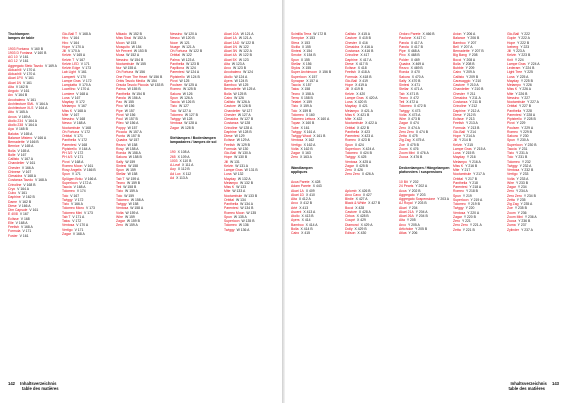  I want to click on product-name: Ventosa, so click(513, 170).